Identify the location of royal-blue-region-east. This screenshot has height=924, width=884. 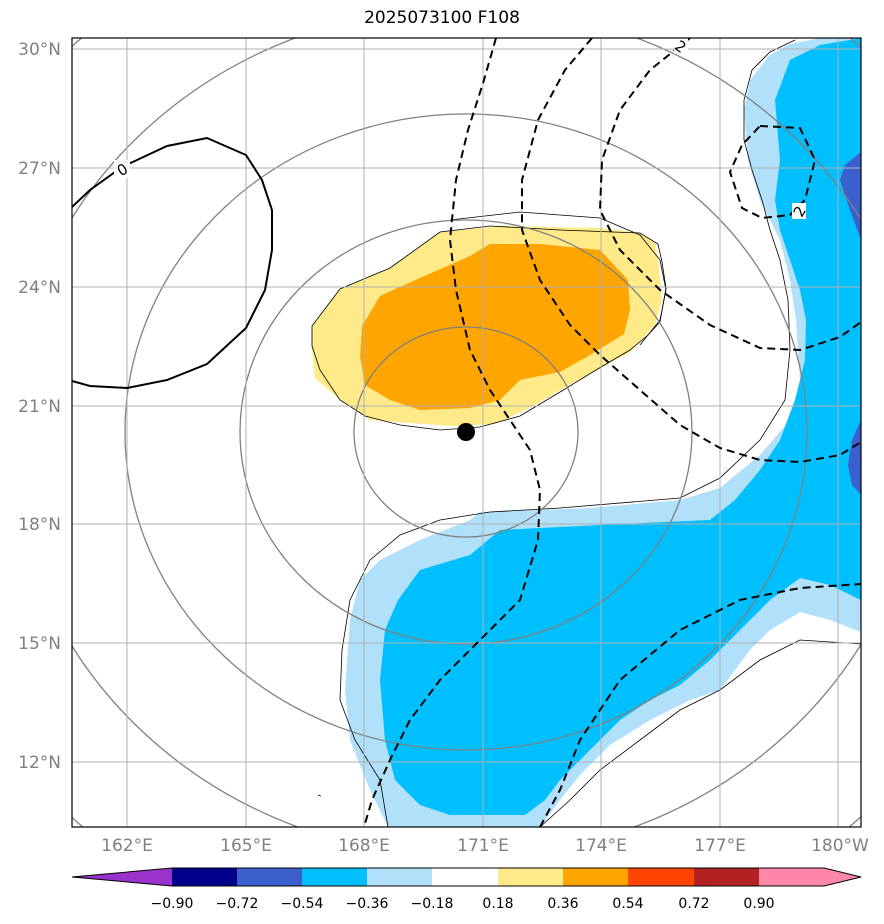
(854, 457).